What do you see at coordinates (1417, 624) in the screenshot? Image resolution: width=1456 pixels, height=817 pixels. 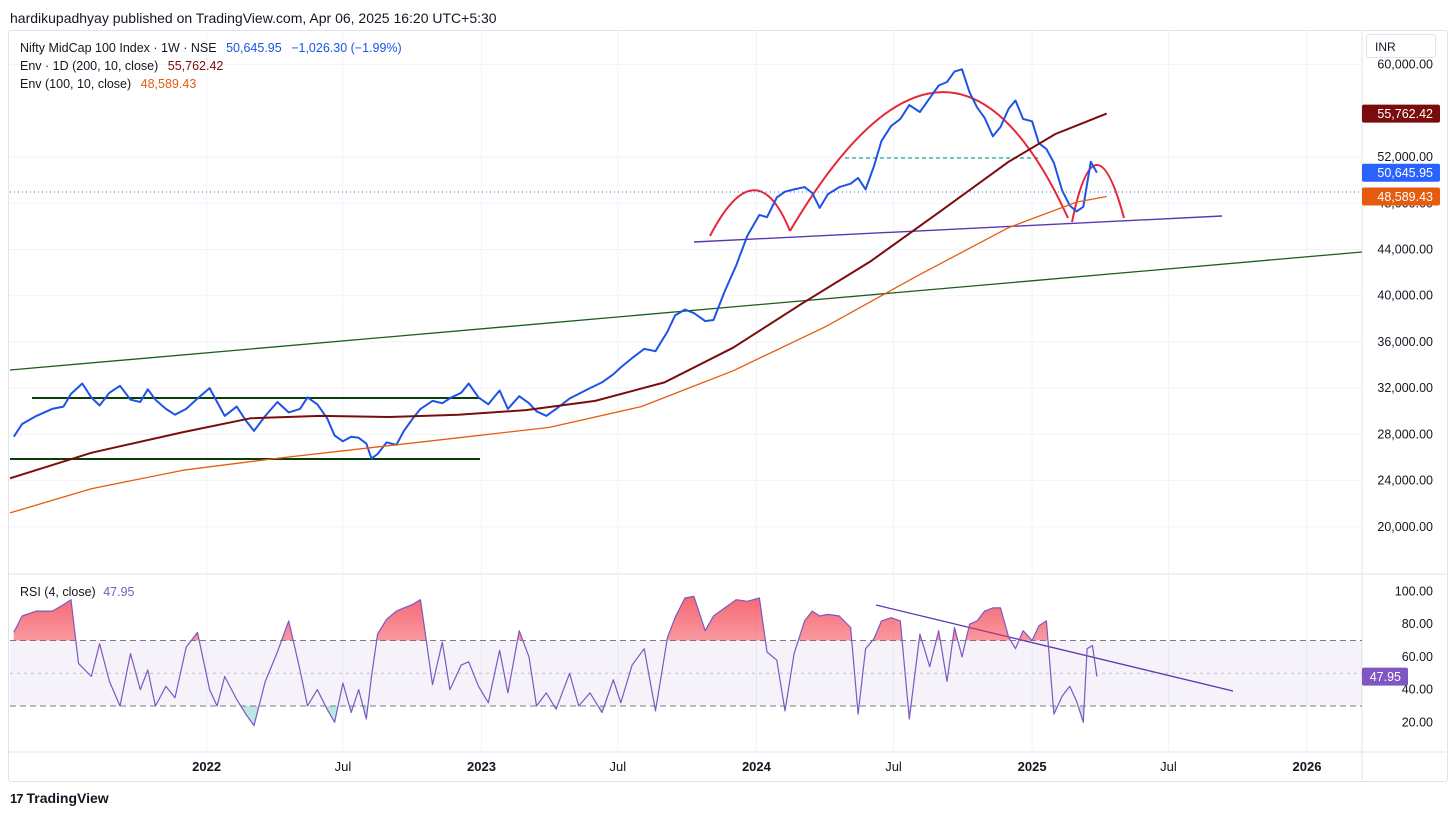 I see `rsi-tick-label: 80.00` at bounding box center [1417, 624].